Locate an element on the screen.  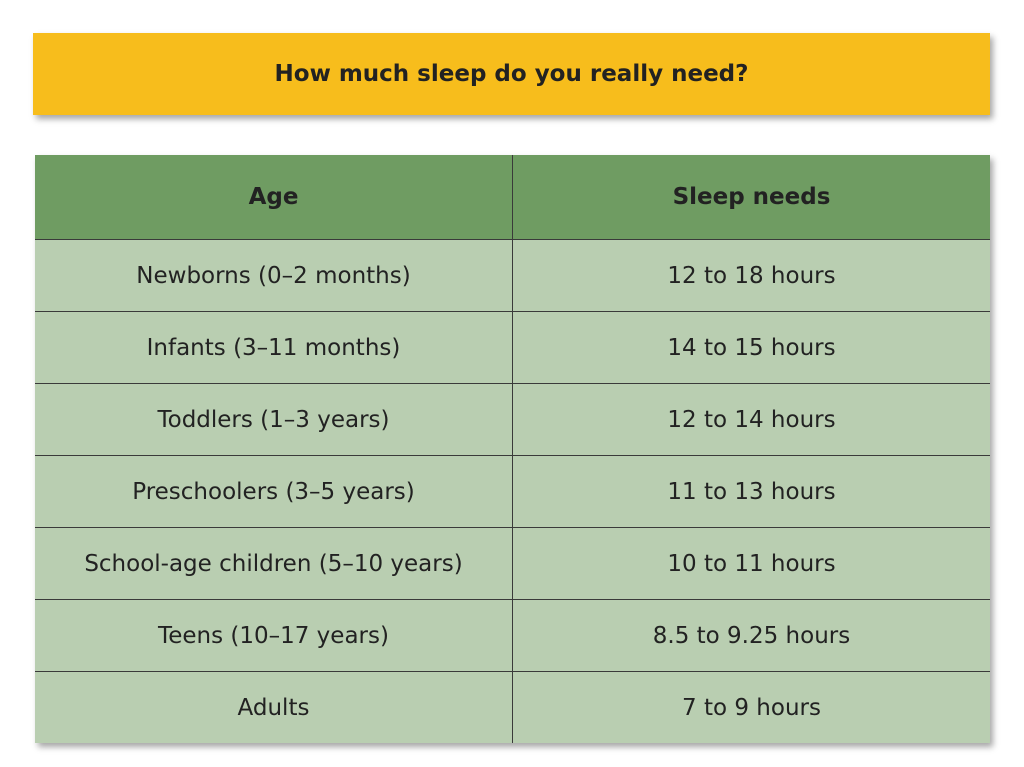
age-cell: Toddlers (1–3 years) is located at coordinates (274, 419).